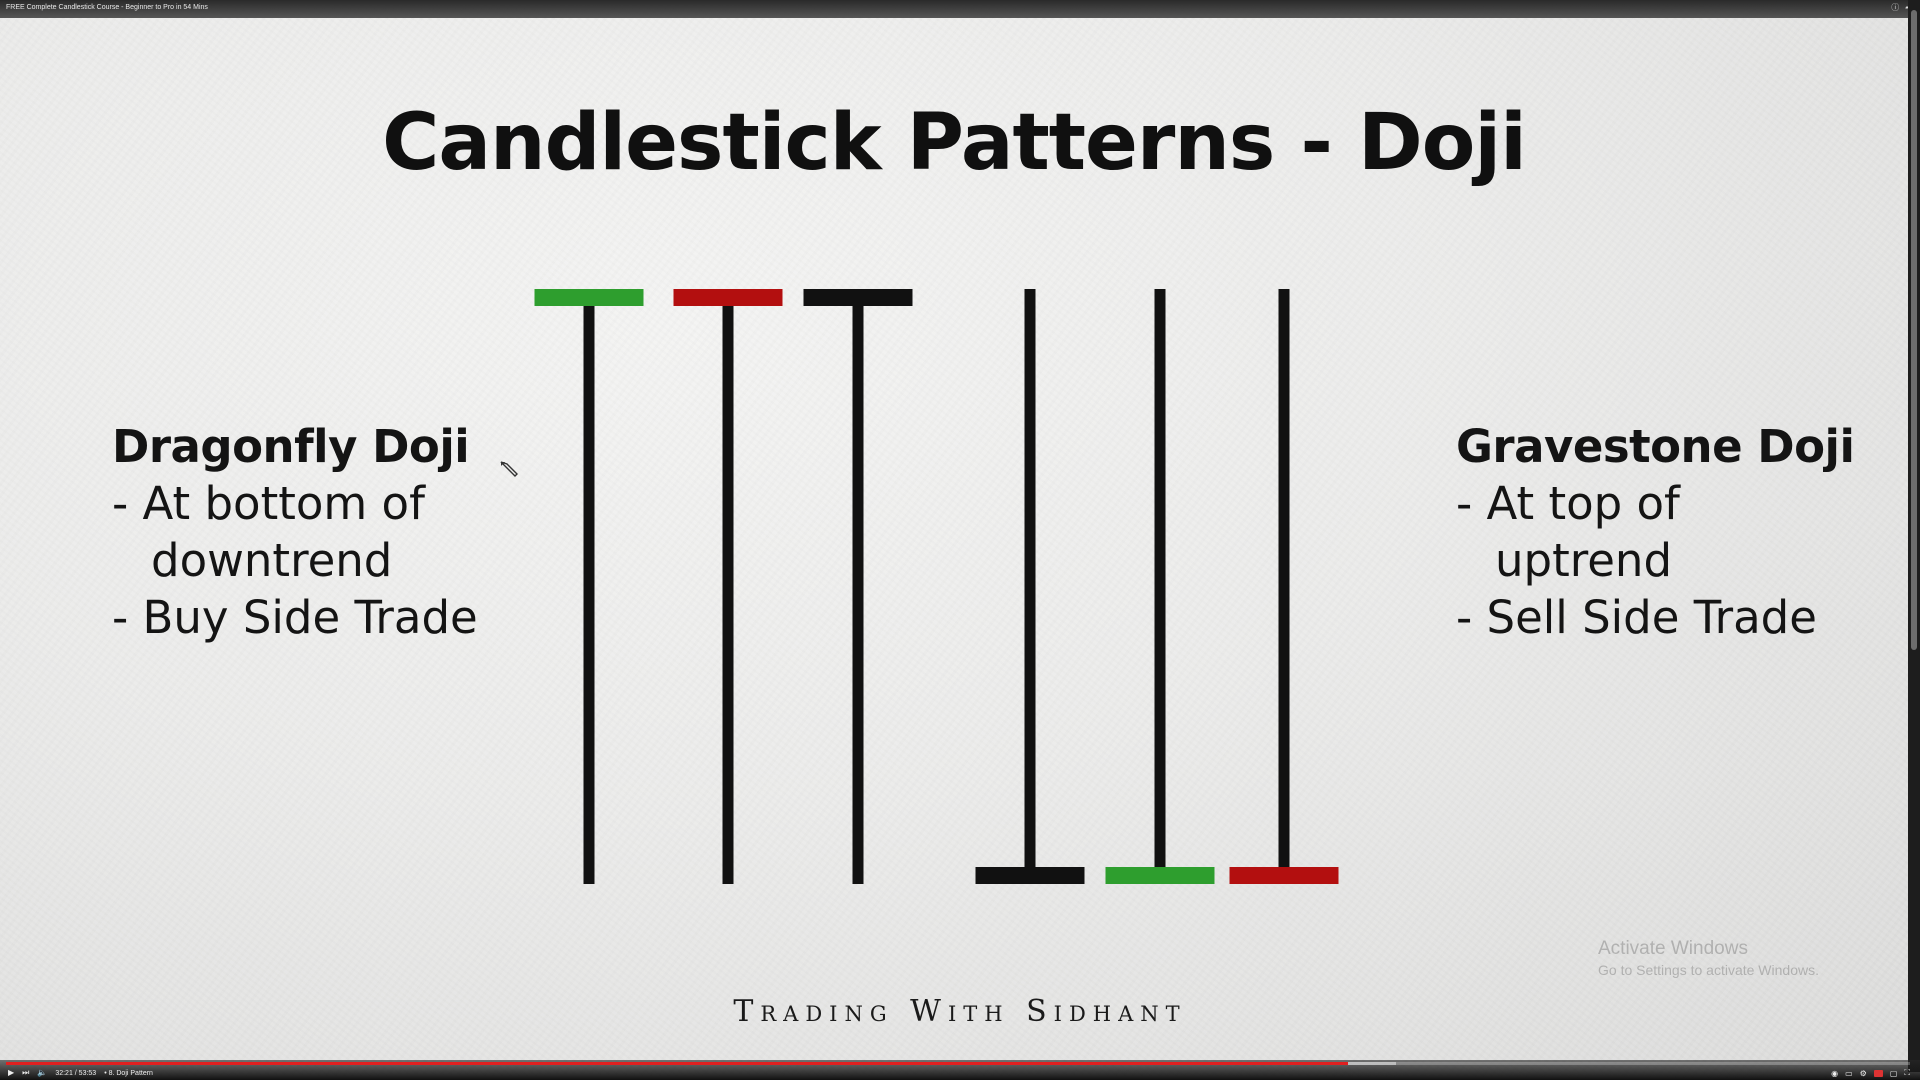 Image resolution: width=1920 pixels, height=1080 pixels. I want to click on gravestone-line-3: - Sell Side Trade, so click(1636, 617).